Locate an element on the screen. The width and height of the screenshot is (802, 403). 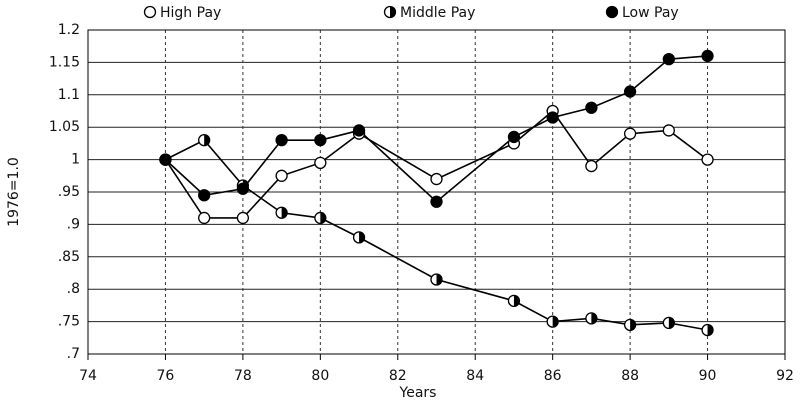
x-tick-label: 80 is located at coordinates (320, 376).